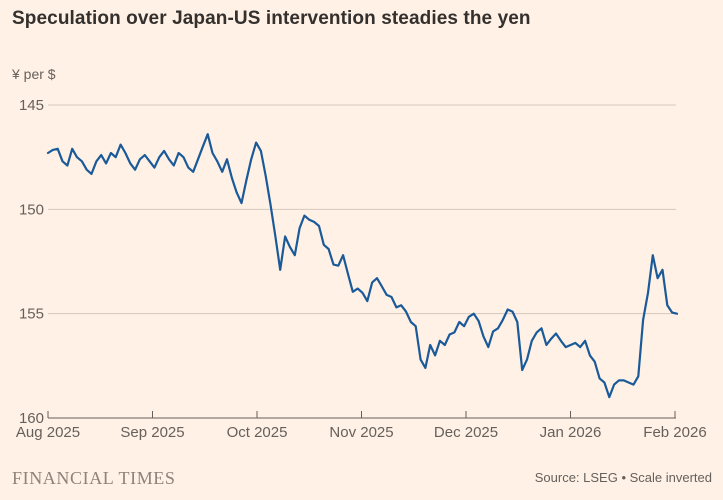 The width and height of the screenshot is (723, 500). I want to click on x-tick-label: Sep 2025, so click(152, 432).